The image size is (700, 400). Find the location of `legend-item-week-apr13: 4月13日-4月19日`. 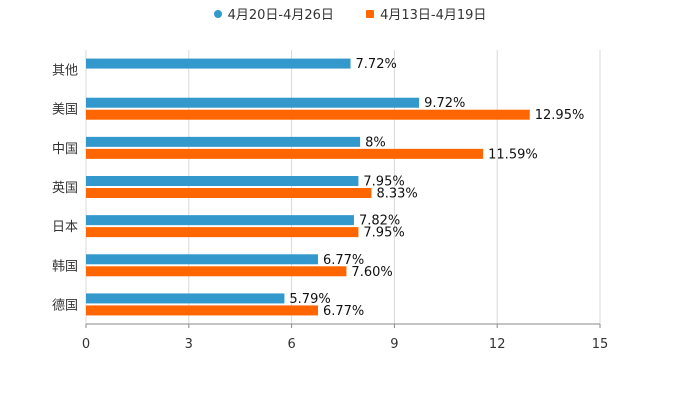

legend-item-week-apr13: 4月13日-4月19日 is located at coordinates (426, 13).